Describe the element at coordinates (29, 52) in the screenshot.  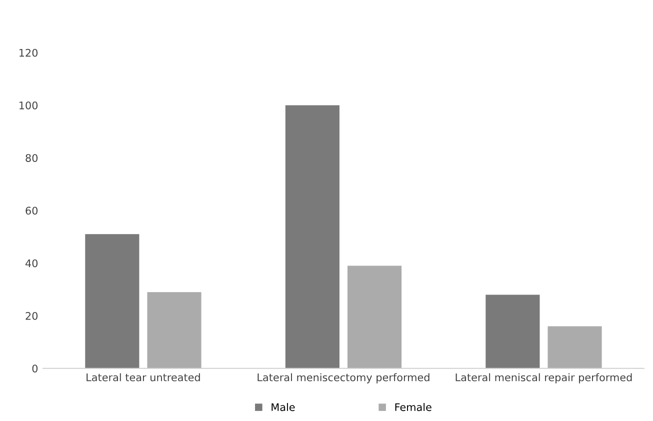
I see `y-tick-label: 120` at that location.